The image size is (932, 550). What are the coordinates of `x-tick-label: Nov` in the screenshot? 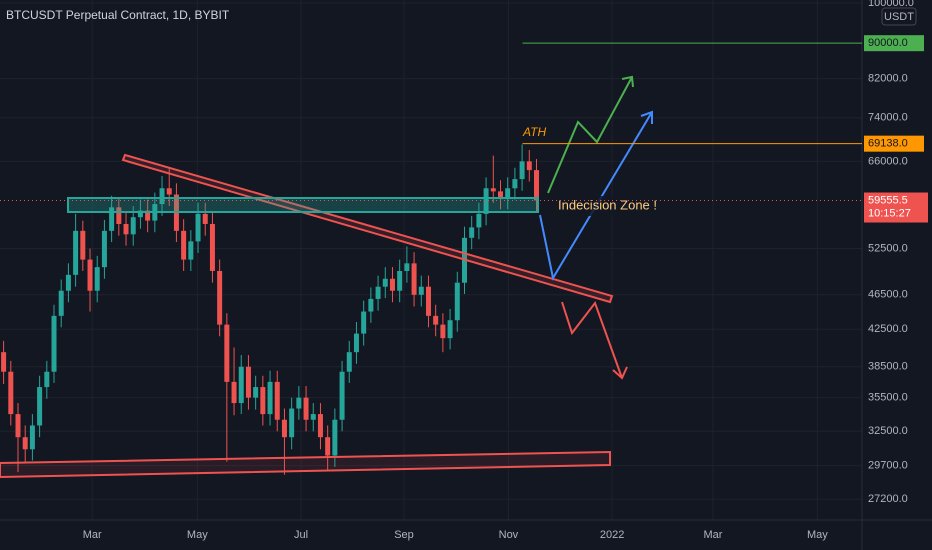 It's located at (509, 535).